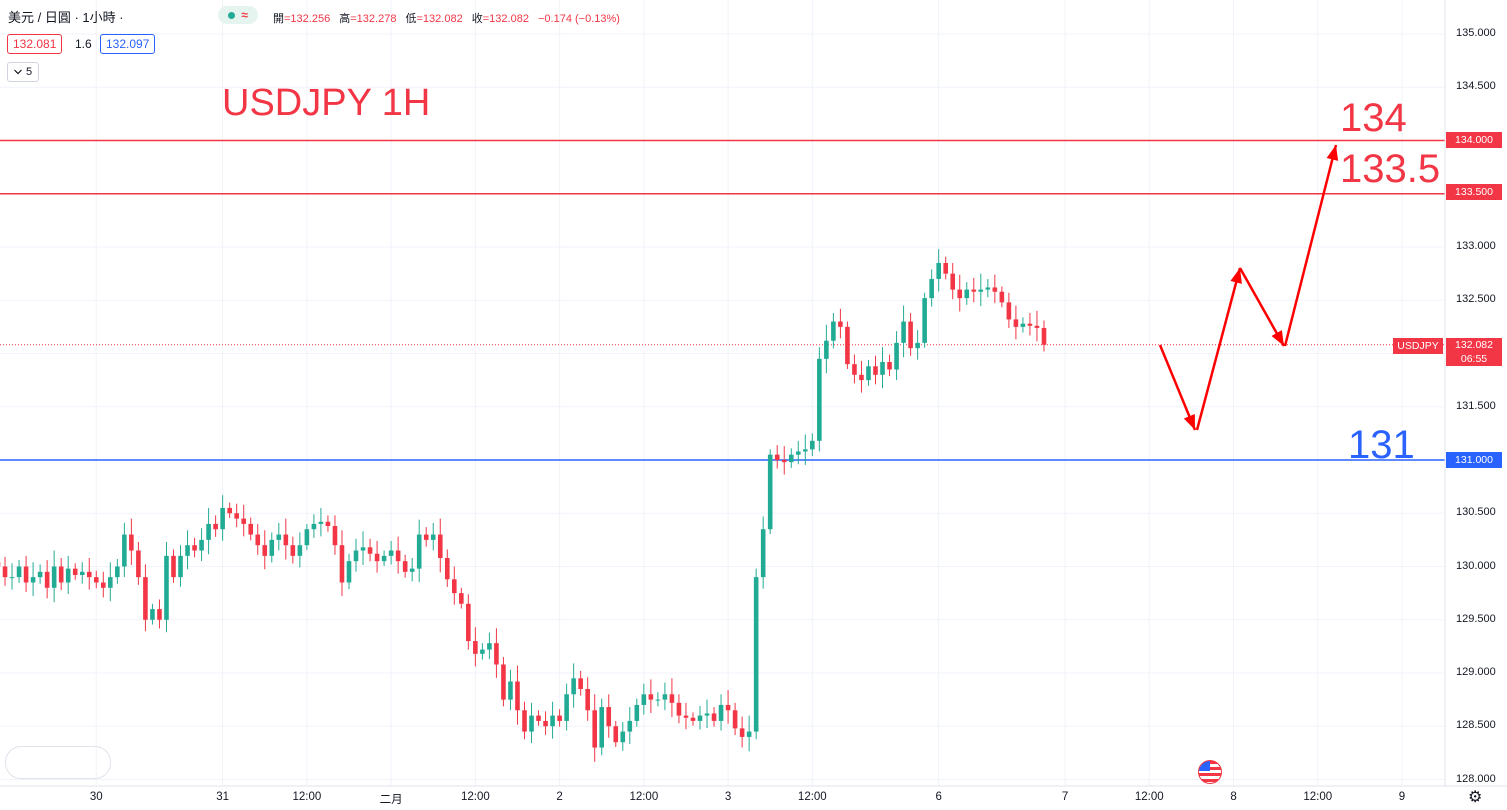  Describe the element at coordinates (1210, 772) in the screenshot. I see `us-flag-icon` at that location.